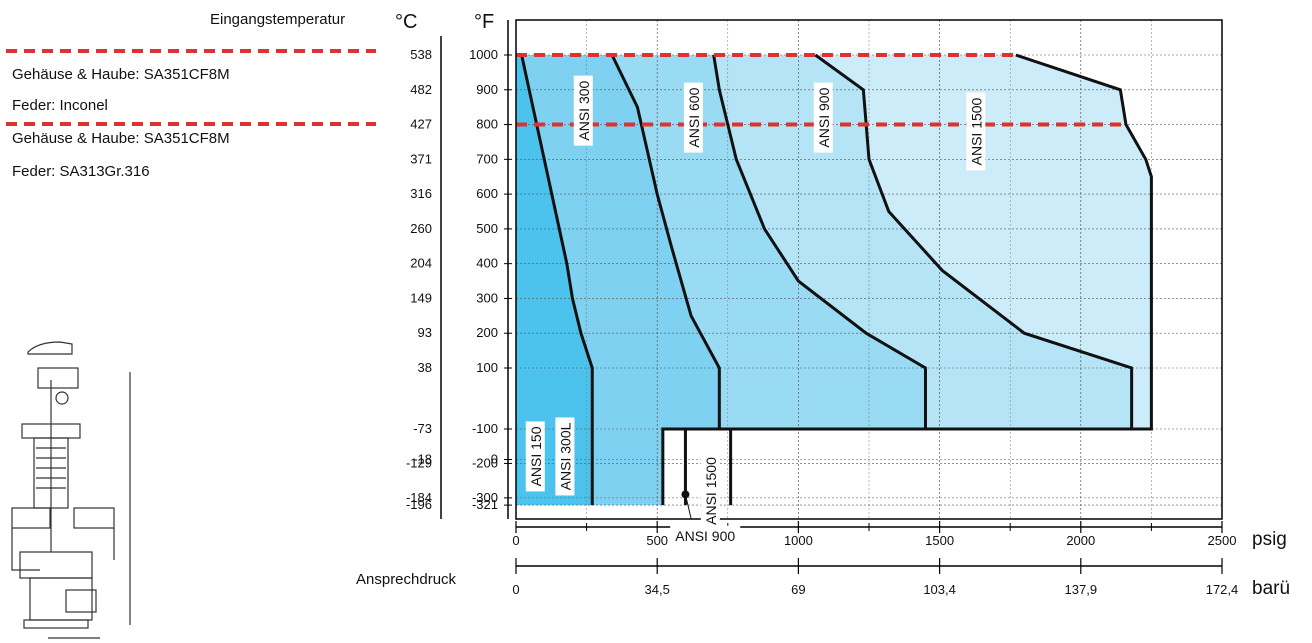 Image resolution: width=1312 pixels, height=643 pixels. What do you see at coordinates (60, 105) in the screenshot?
I see `legend-spring-inconel: Feder: Inconel` at bounding box center [60, 105].